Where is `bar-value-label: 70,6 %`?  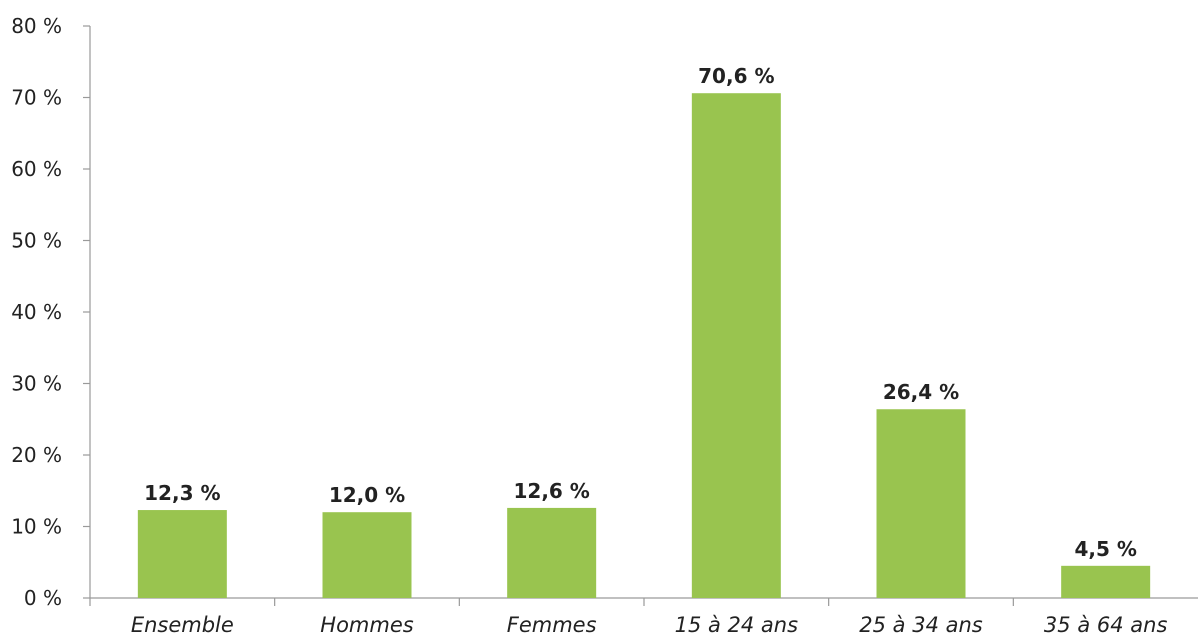 bar-value-label: 70,6 % is located at coordinates (736, 76).